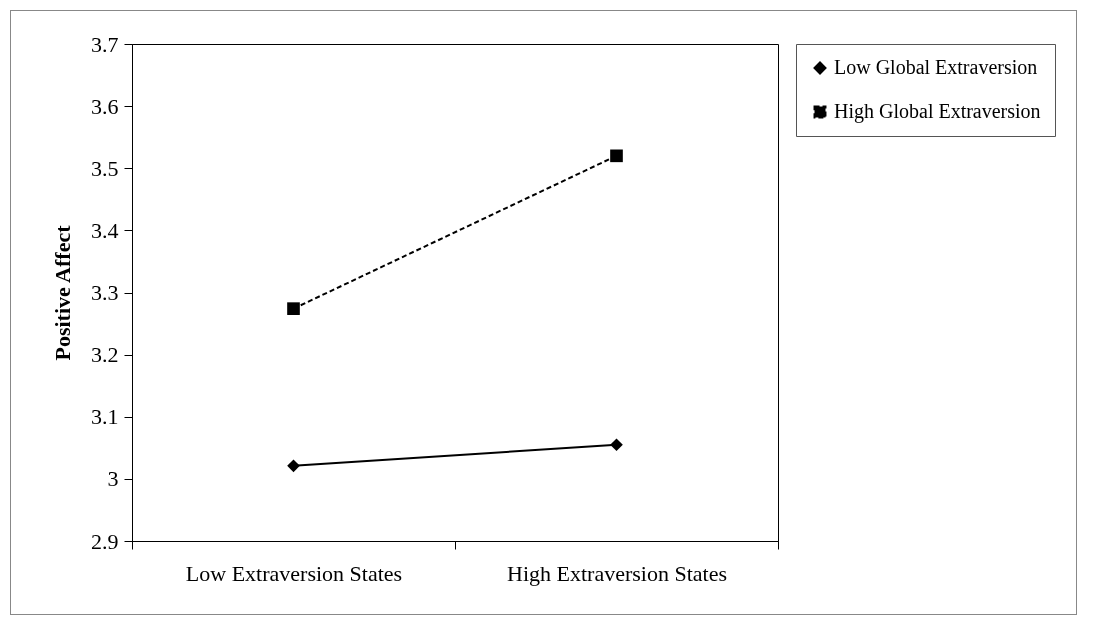 The width and height of the screenshot is (1110, 643). Describe the element at coordinates (105, 106) in the screenshot. I see `y-tick-label: 3.6` at that location.